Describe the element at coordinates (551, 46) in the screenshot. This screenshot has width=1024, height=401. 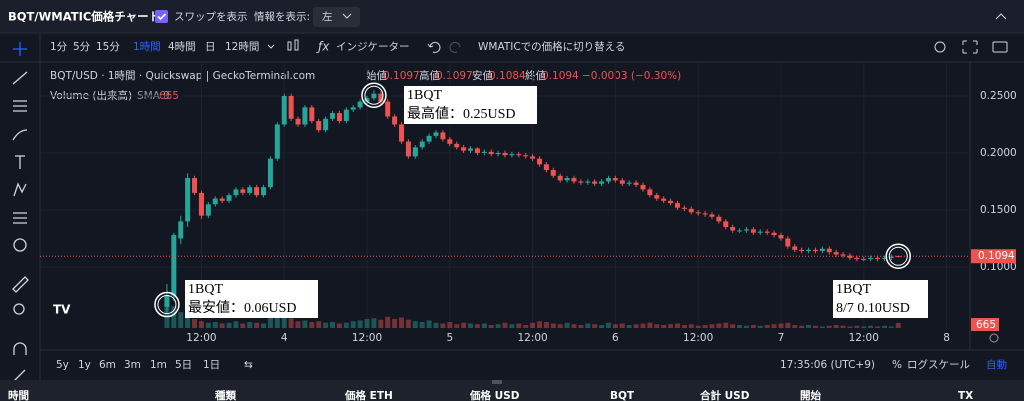
I see `currency-switch: WMATICでの価格に切り替える` at that location.